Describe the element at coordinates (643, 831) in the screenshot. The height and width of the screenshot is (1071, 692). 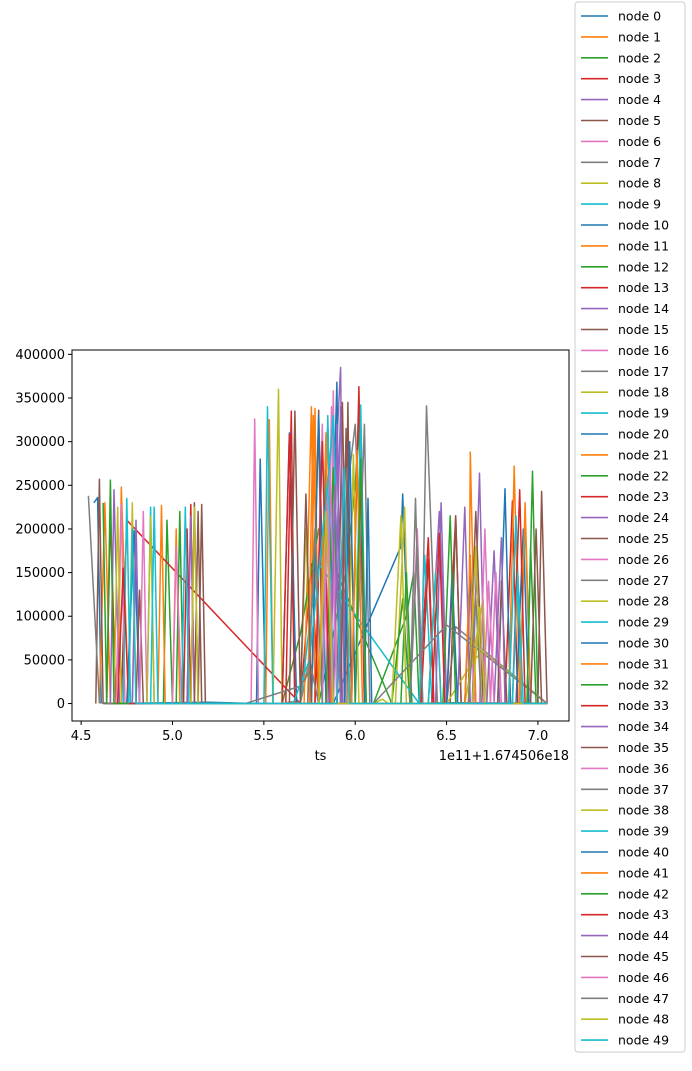
I see `legend-label: node 39` at that location.